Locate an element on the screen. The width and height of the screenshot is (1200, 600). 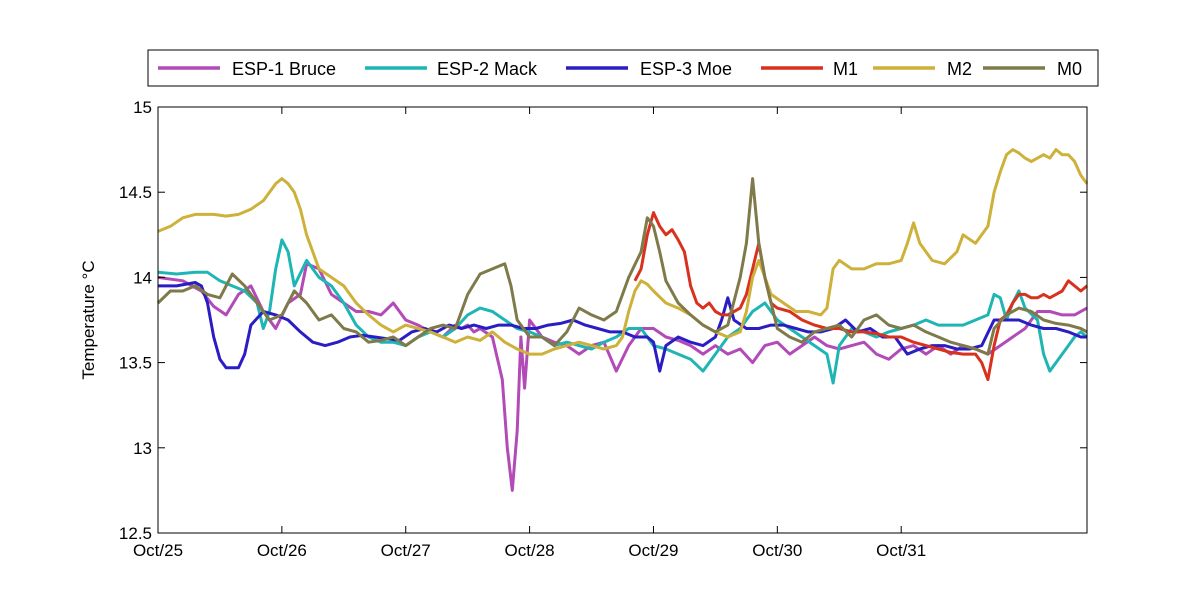
legend-label: ESP-1 Bruce is located at coordinates (284, 69).